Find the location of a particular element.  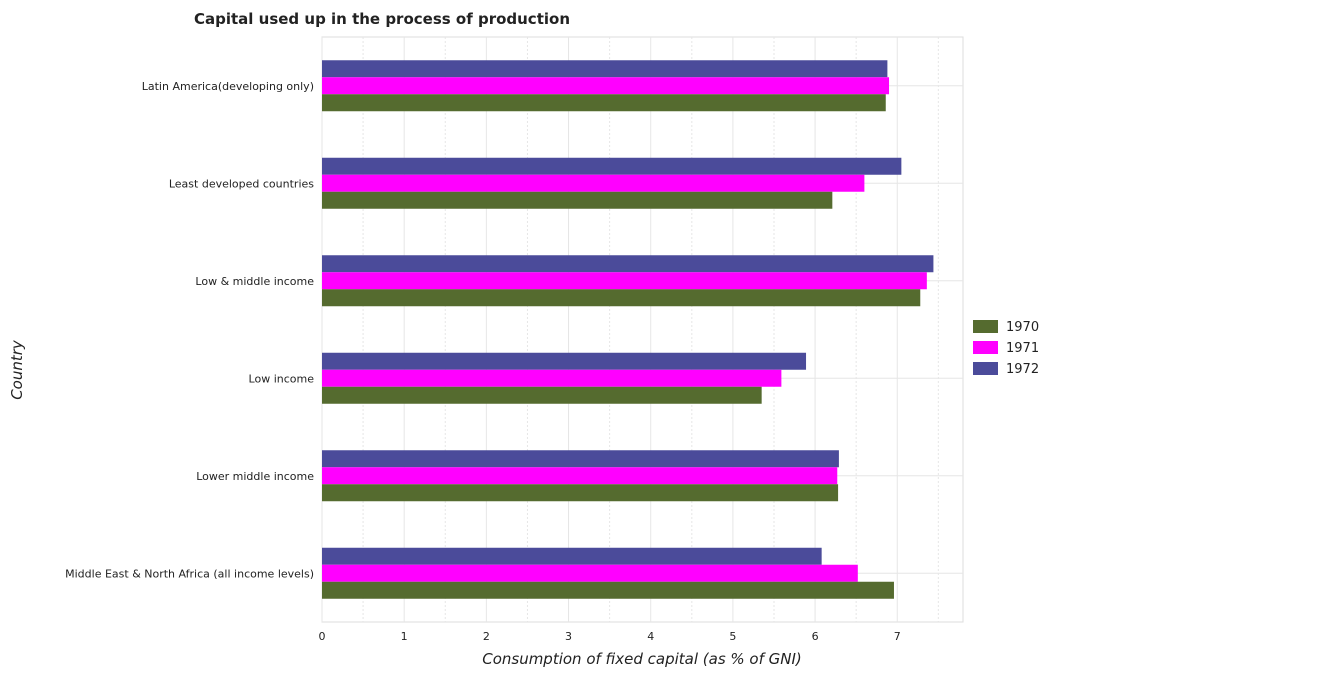

legend-label: 1972 is located at coordinates (1022, 369).